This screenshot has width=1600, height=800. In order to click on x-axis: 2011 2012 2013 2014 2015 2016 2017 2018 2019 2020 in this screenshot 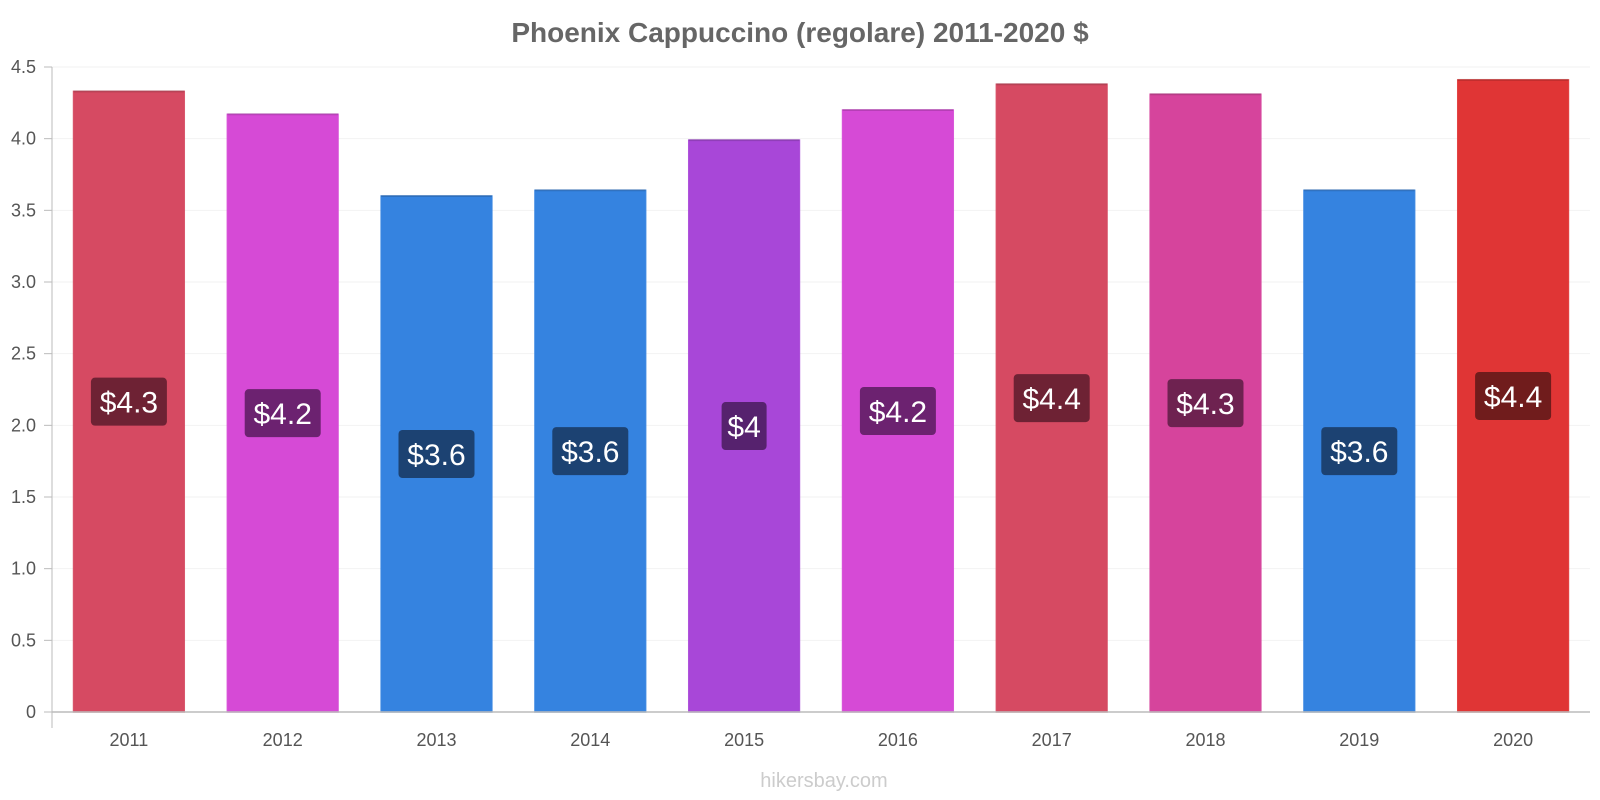, I will do `click(821, 730)`.